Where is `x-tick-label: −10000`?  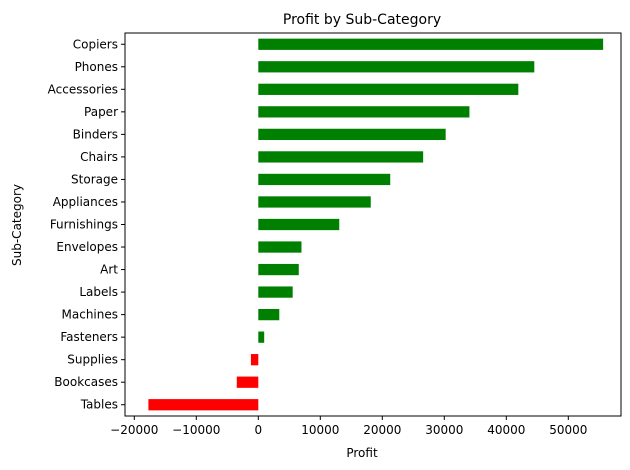 x-tick-label: −10000 is located at coordinates (196, 430).